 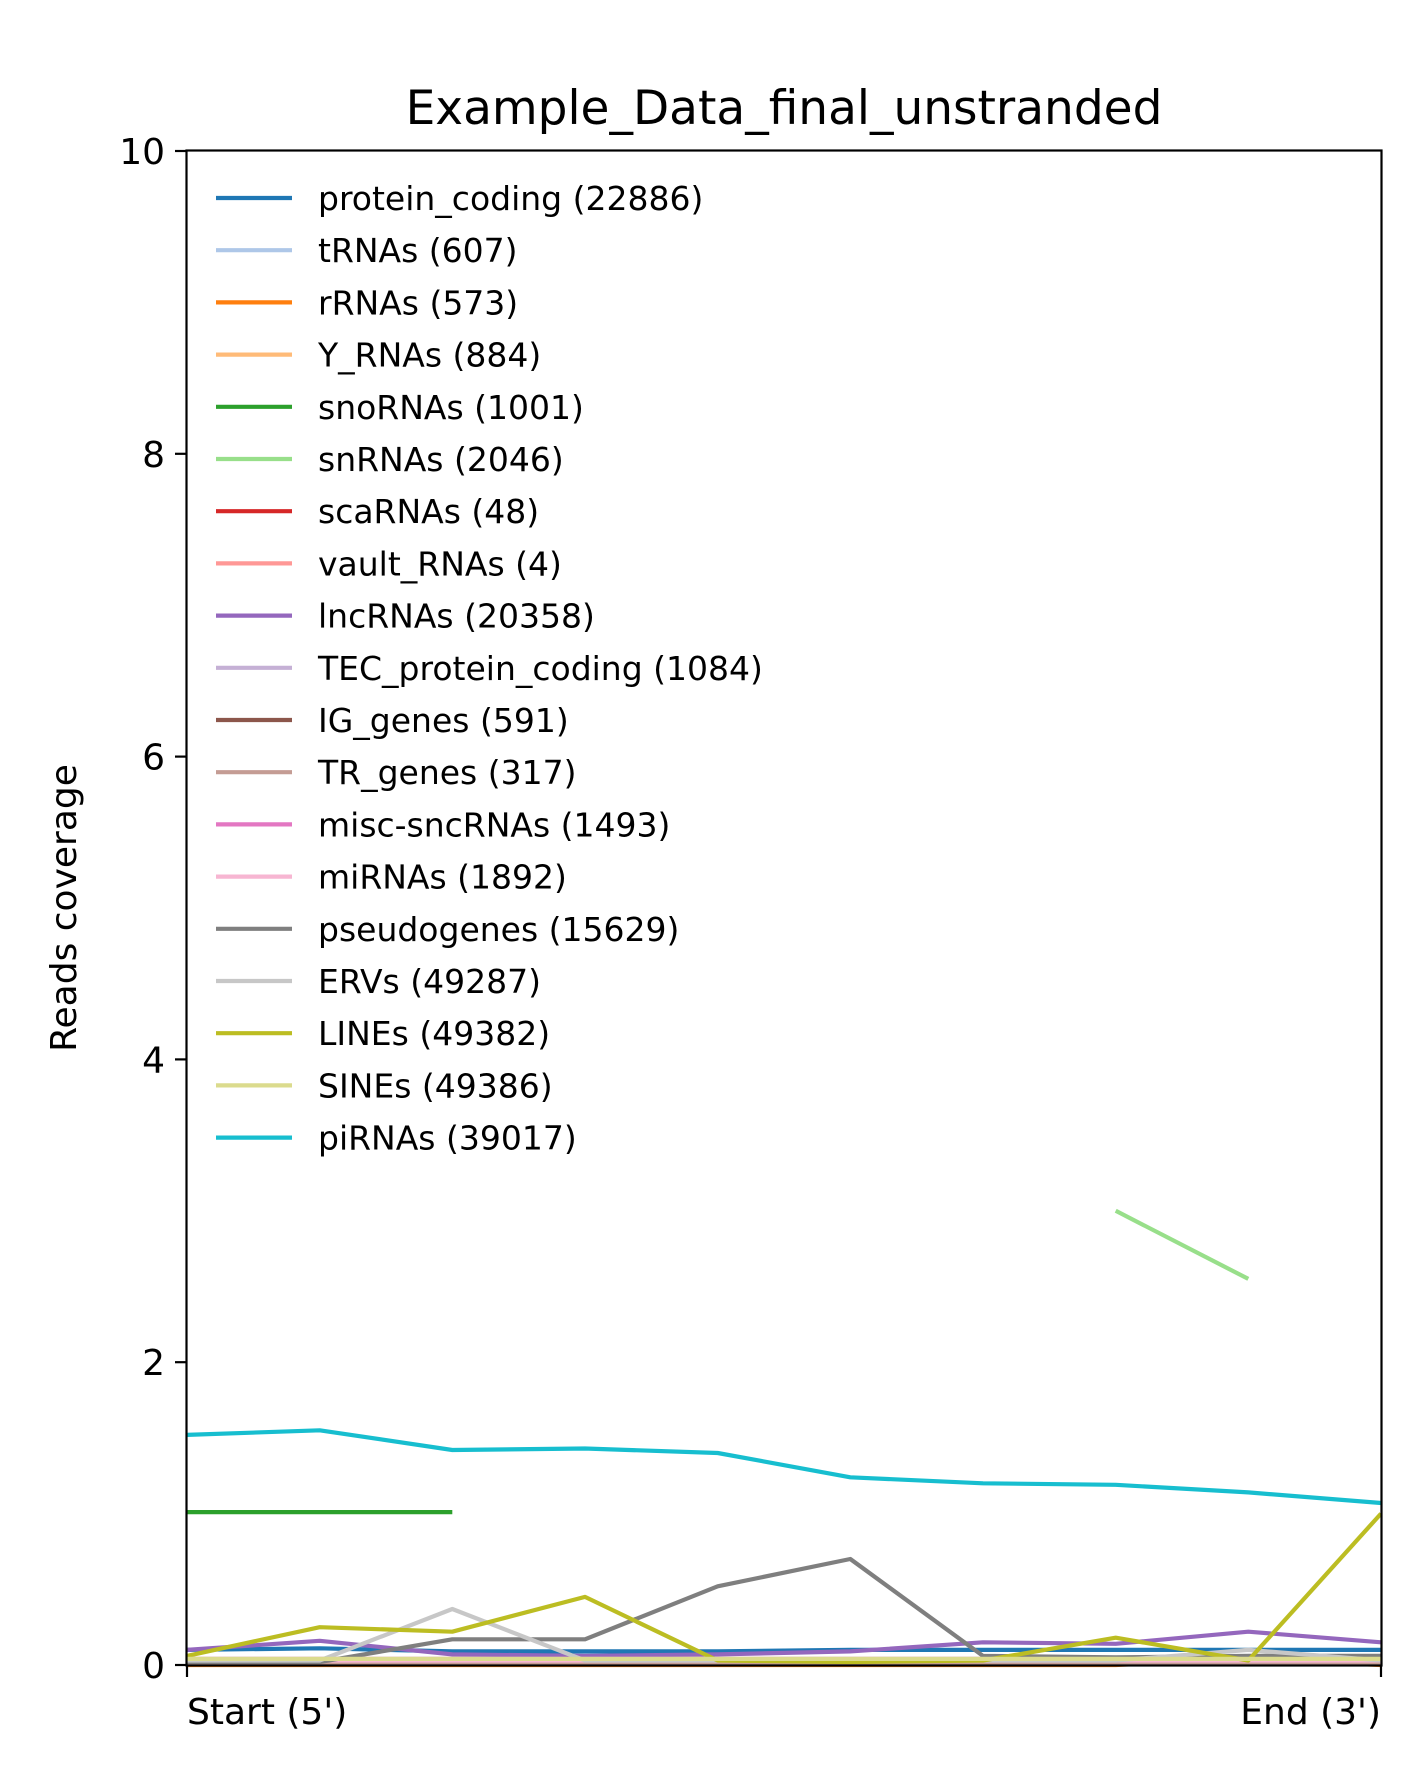 I want to click on legend-label-9: TEC_protein_coding (1084), so click(x=540, y=668).